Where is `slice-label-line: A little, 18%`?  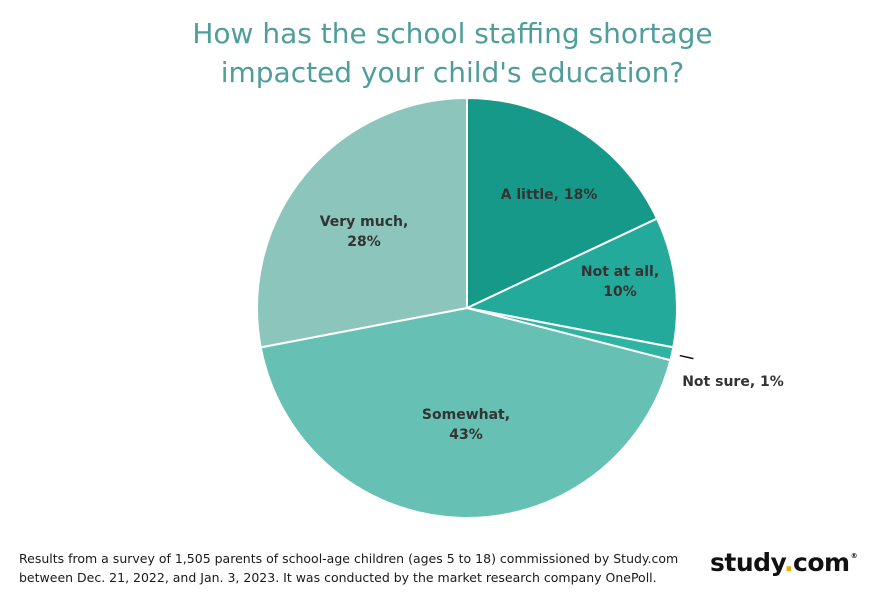
slice-label-line: A little, 18% is located at coordinates (549, 195).